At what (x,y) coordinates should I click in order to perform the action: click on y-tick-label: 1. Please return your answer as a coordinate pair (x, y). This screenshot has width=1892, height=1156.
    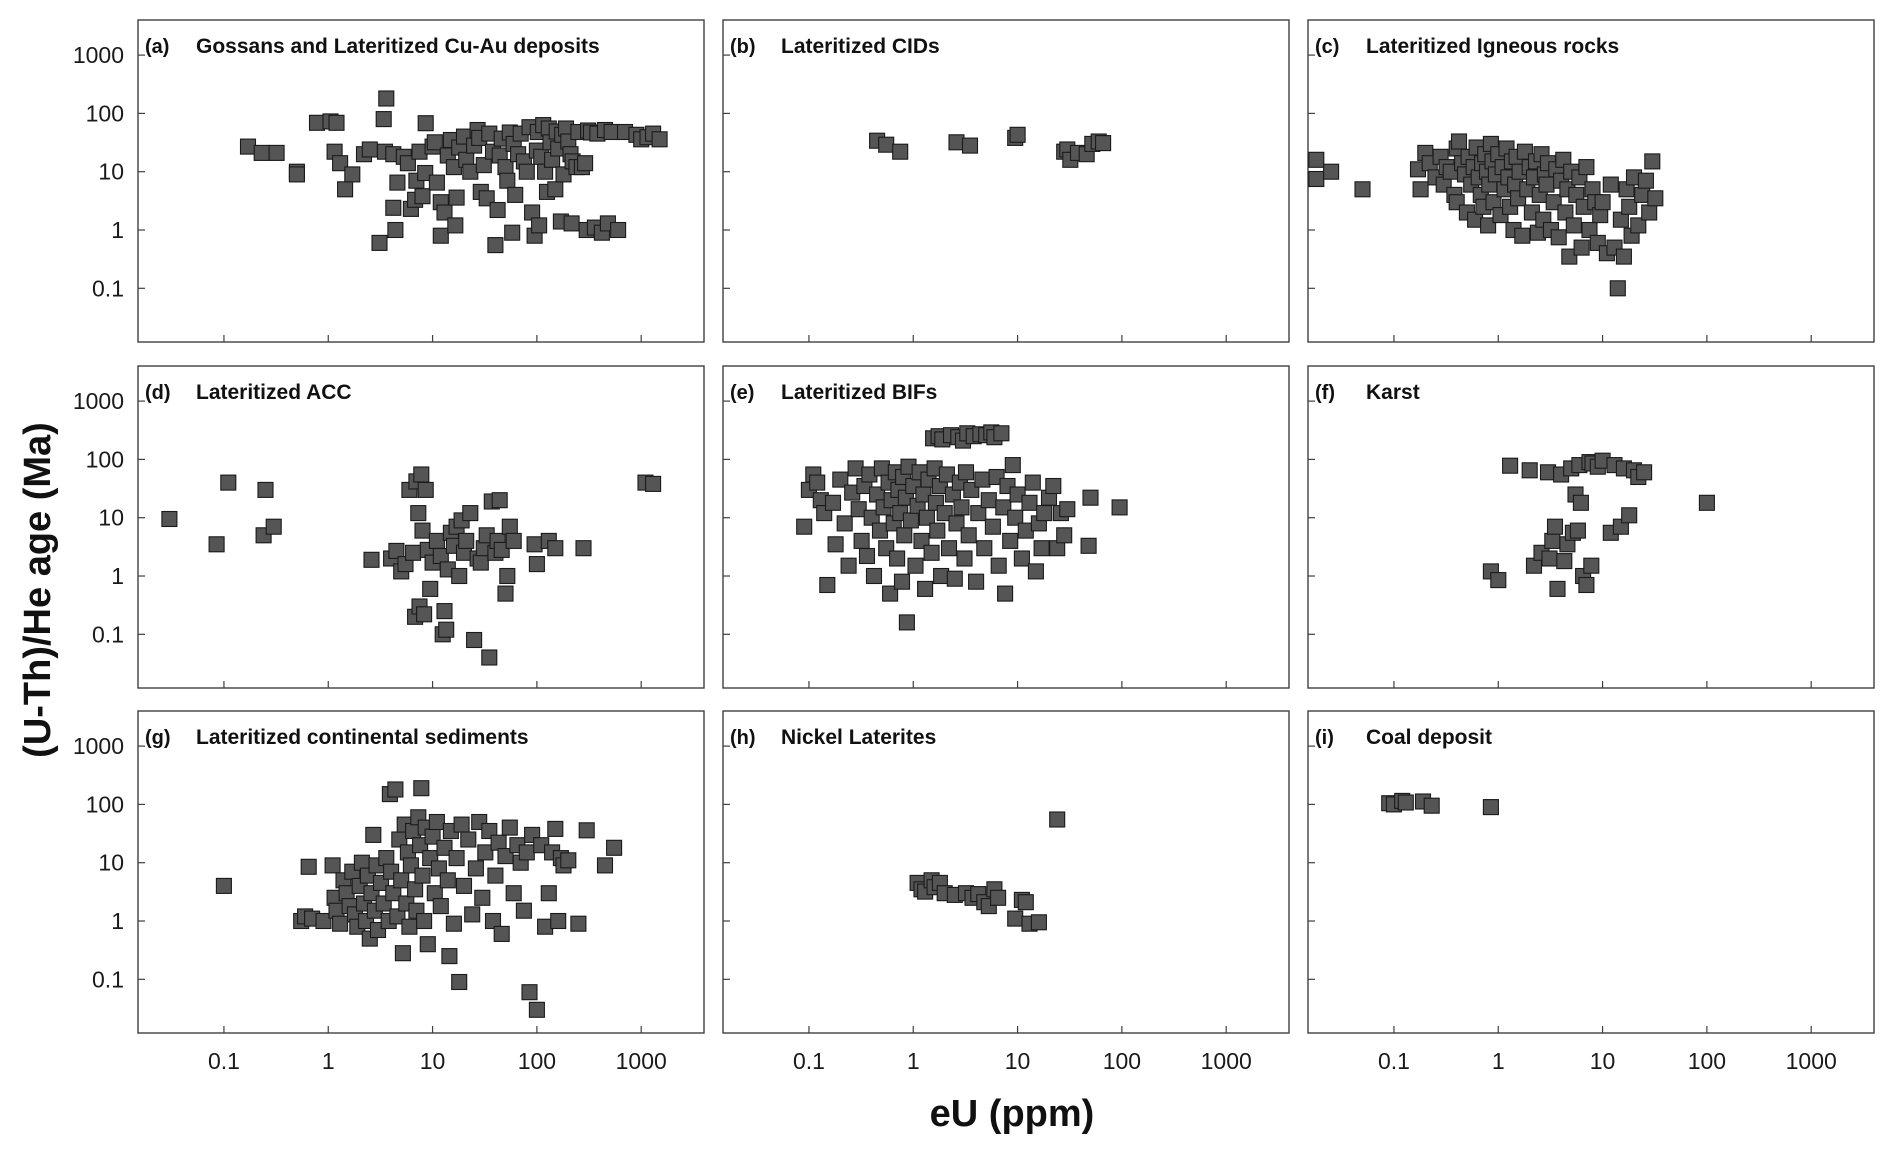
    Looking at the image, I should click on (117, 576).